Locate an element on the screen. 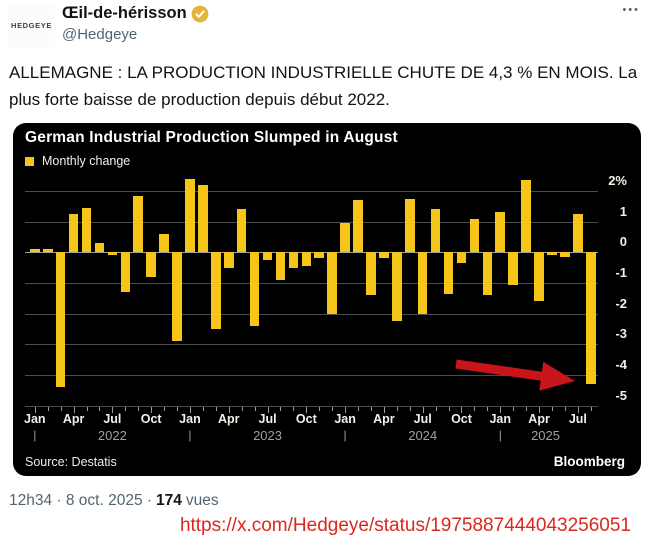 The height and width of the screenshot is (558, 650). views-count: 174 is located at coordinates (169, 500).